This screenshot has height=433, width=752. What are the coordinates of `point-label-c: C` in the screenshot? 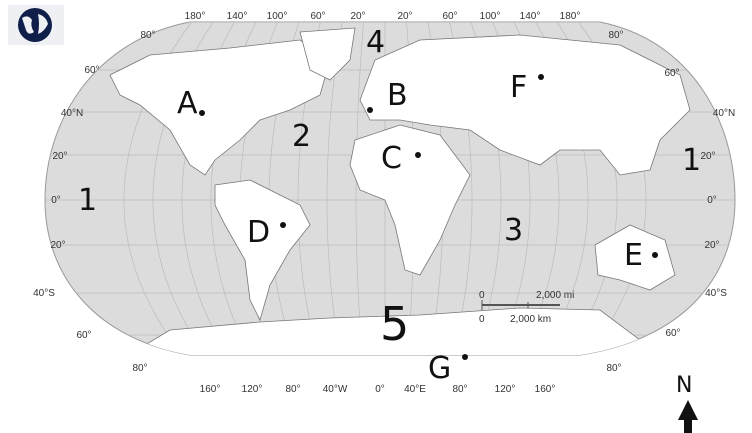 It's located at (391, 158).